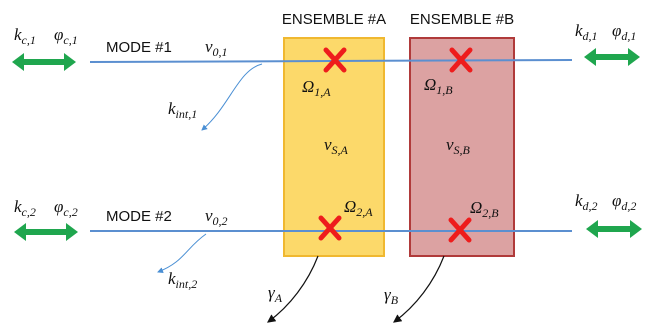  I want to click on mode-2-label: MODE #2, so click(139, 216).